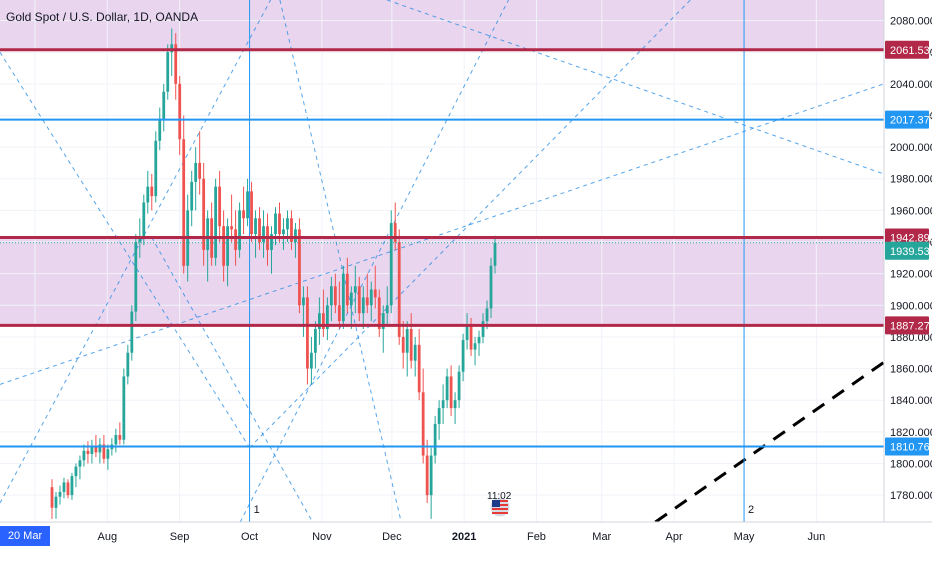  Describe the element at coordinates (911, 148) in the screenshot. I see `price-tick-label: 2000.000` at that location.